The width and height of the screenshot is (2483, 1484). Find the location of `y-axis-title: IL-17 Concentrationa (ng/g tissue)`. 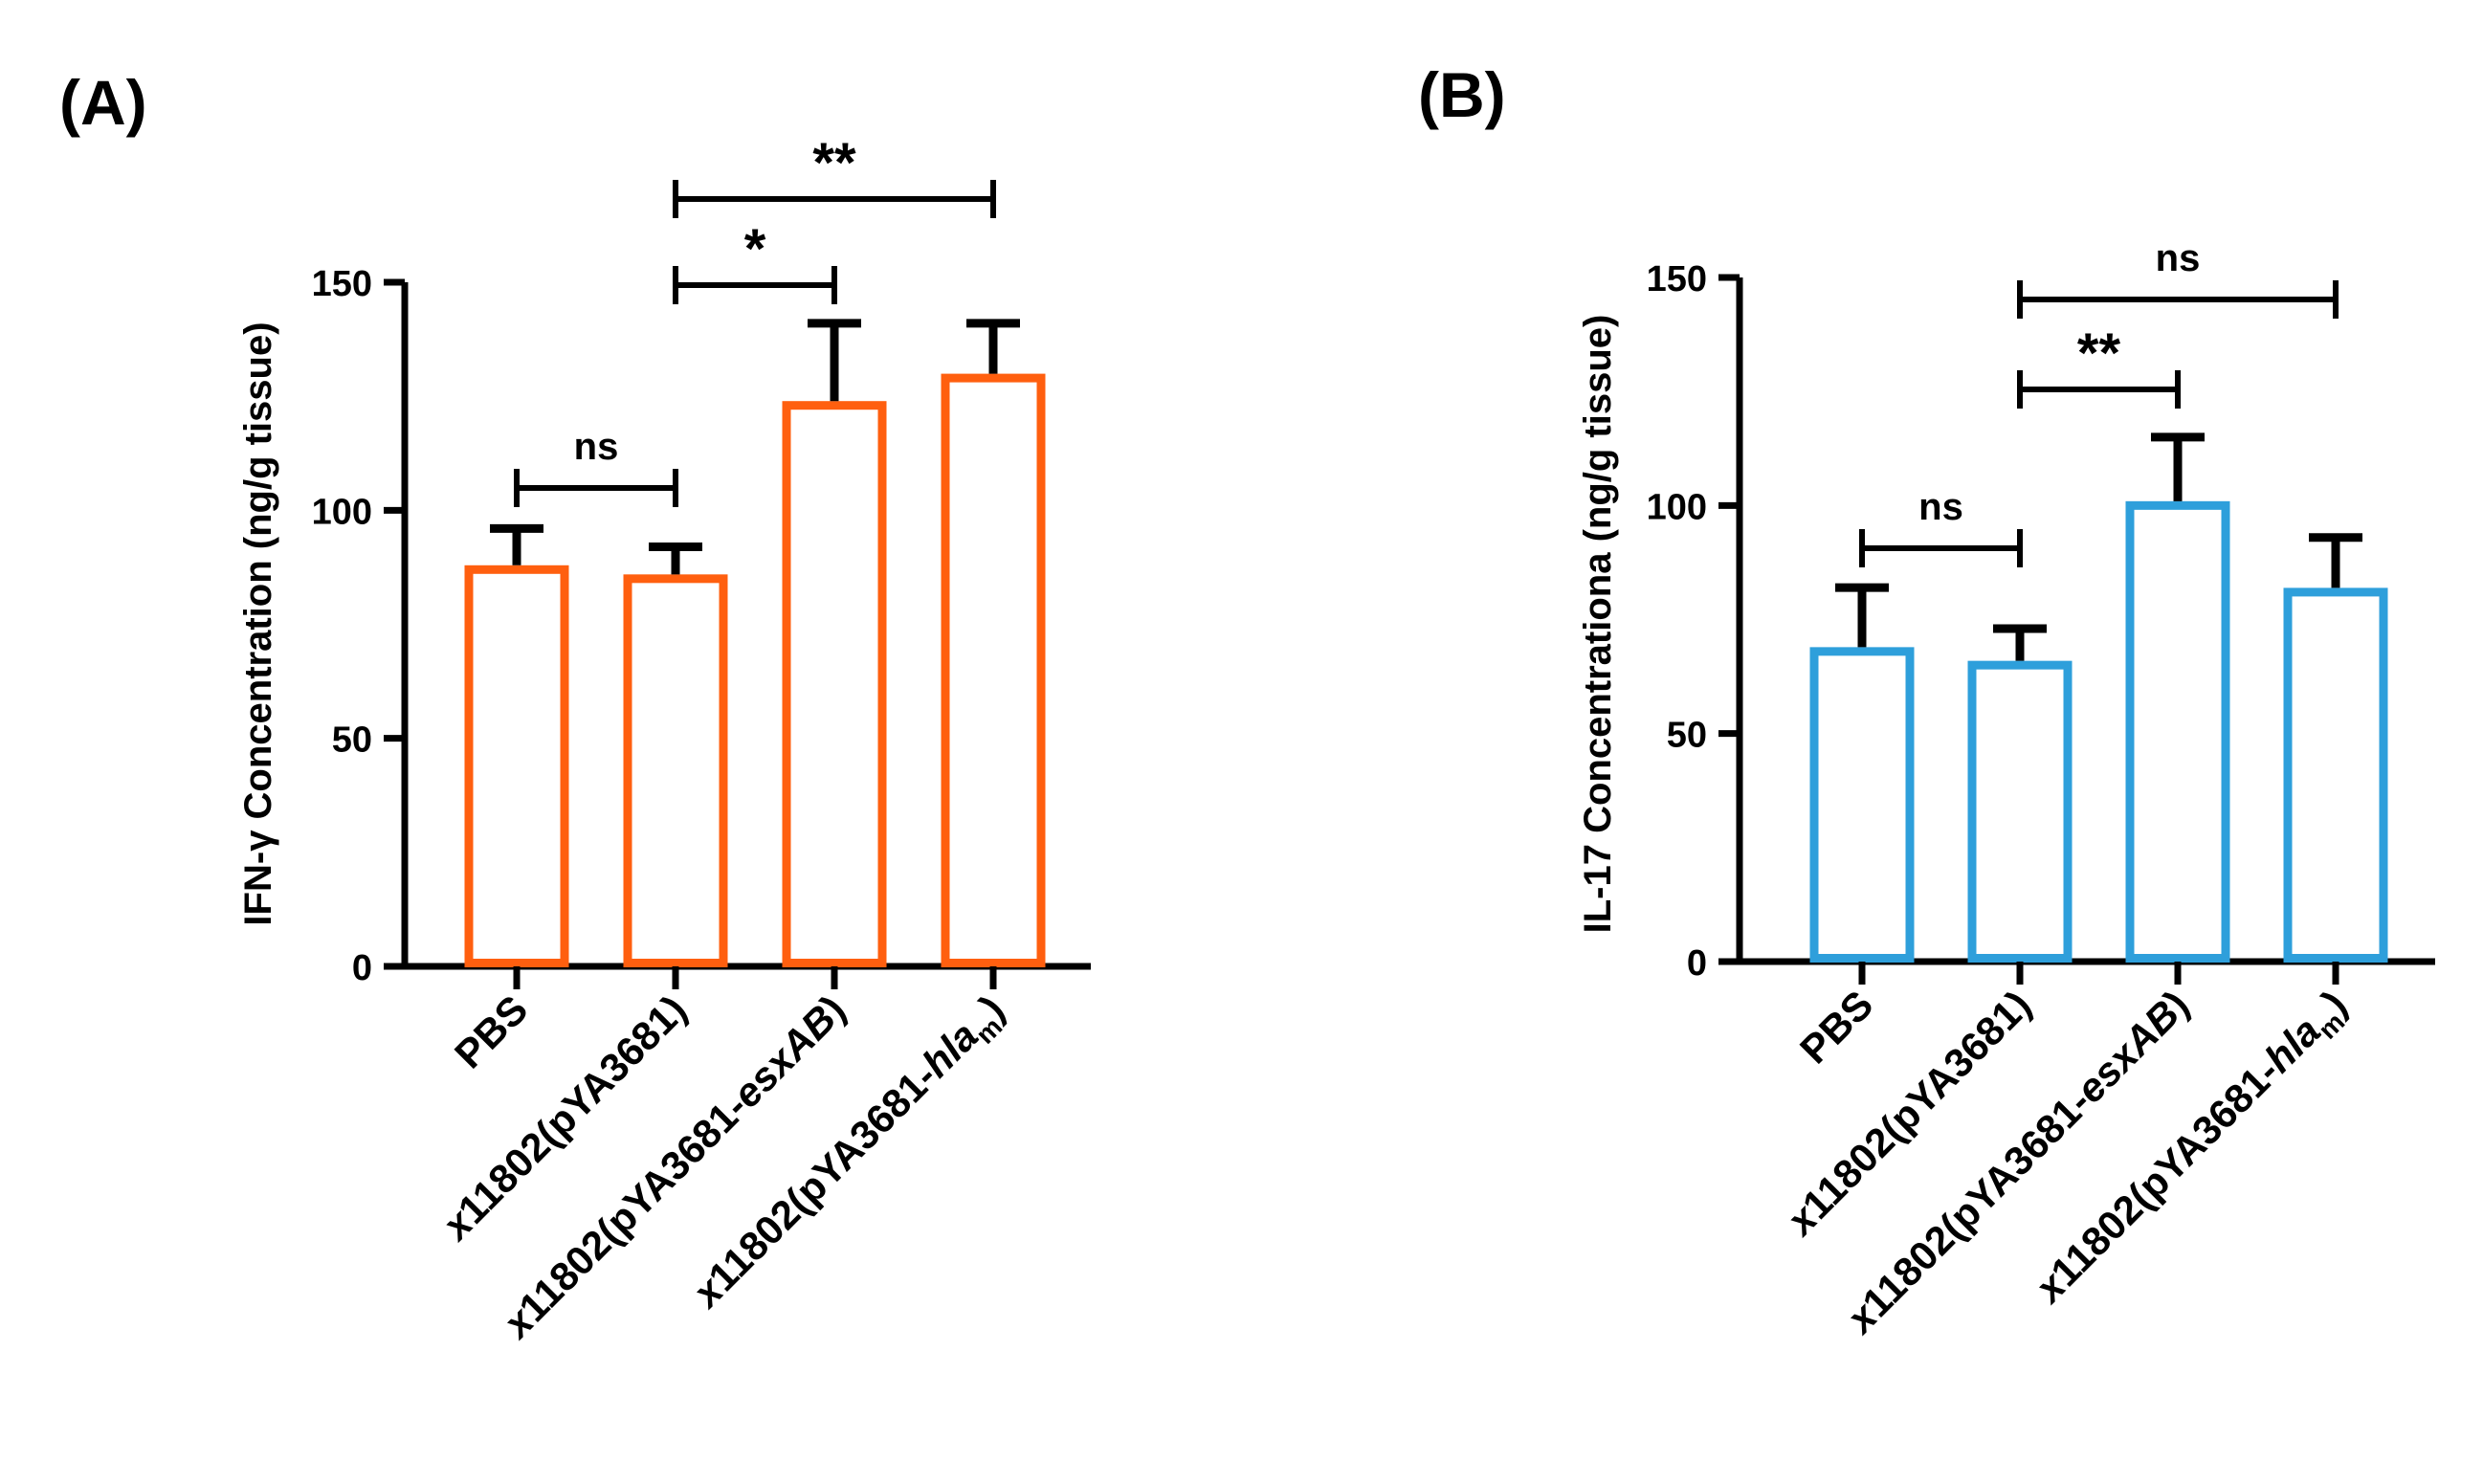

y-axis-title: IL-17 Concentrationa (ng/g tissue) is located at coordinates (1598, 624).